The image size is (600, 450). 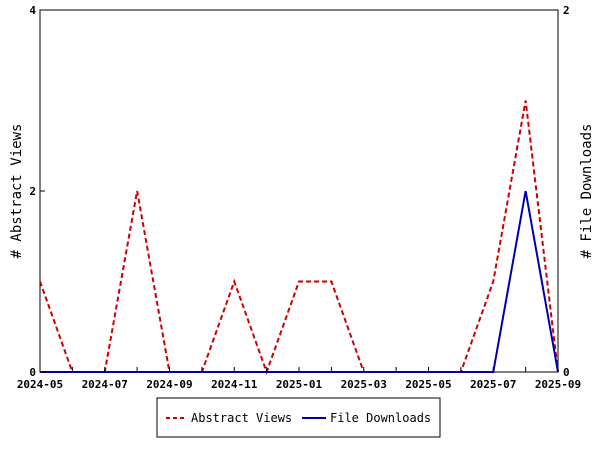 What do you see at coordinates (32, 10) in the screenshot?
I see `left-y-tick-label-4: 4` at bounding box center [32, 10].